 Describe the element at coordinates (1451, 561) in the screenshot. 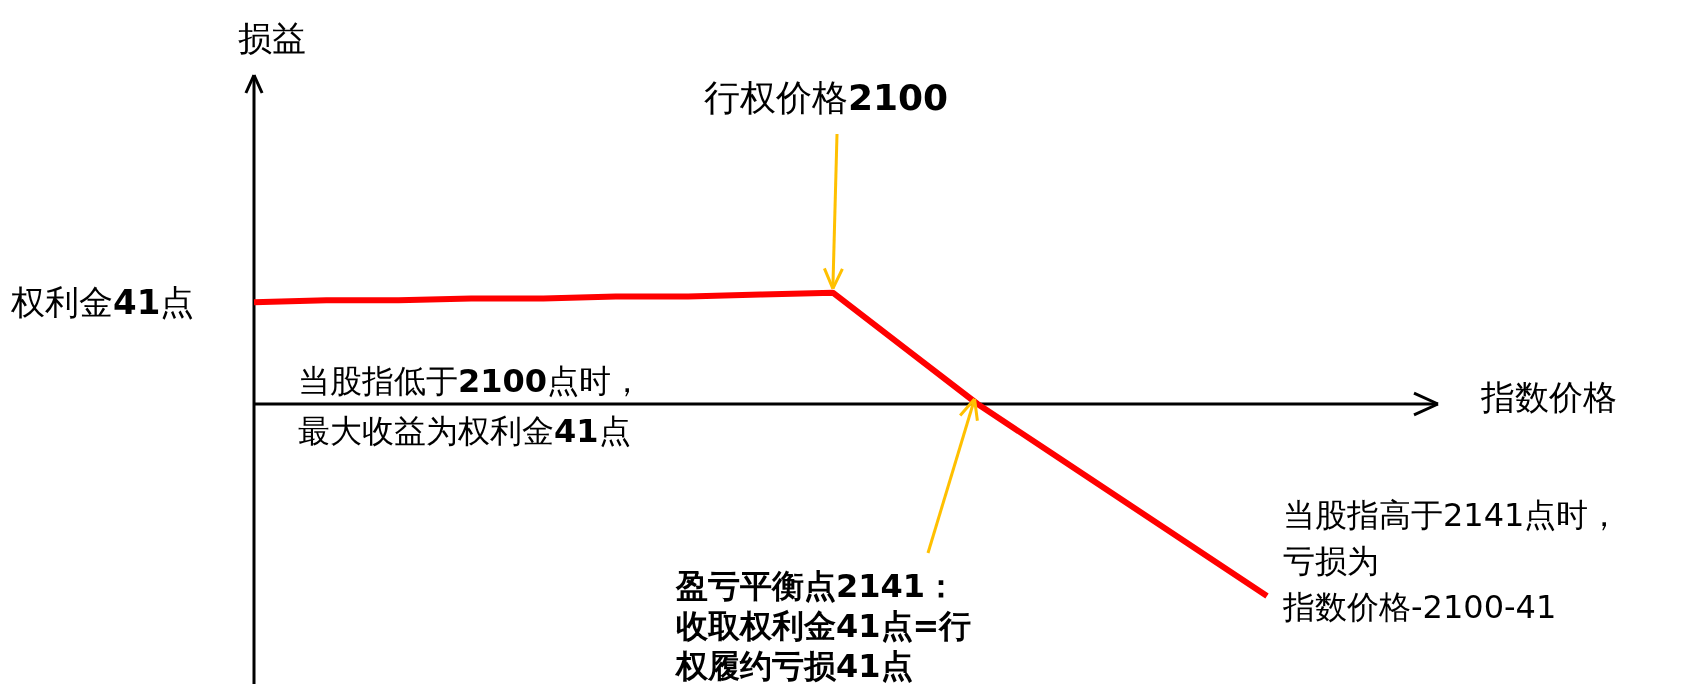

I see `annotation: 当股指高于2141点时，亏损为指数价格-2100-41` at that location.